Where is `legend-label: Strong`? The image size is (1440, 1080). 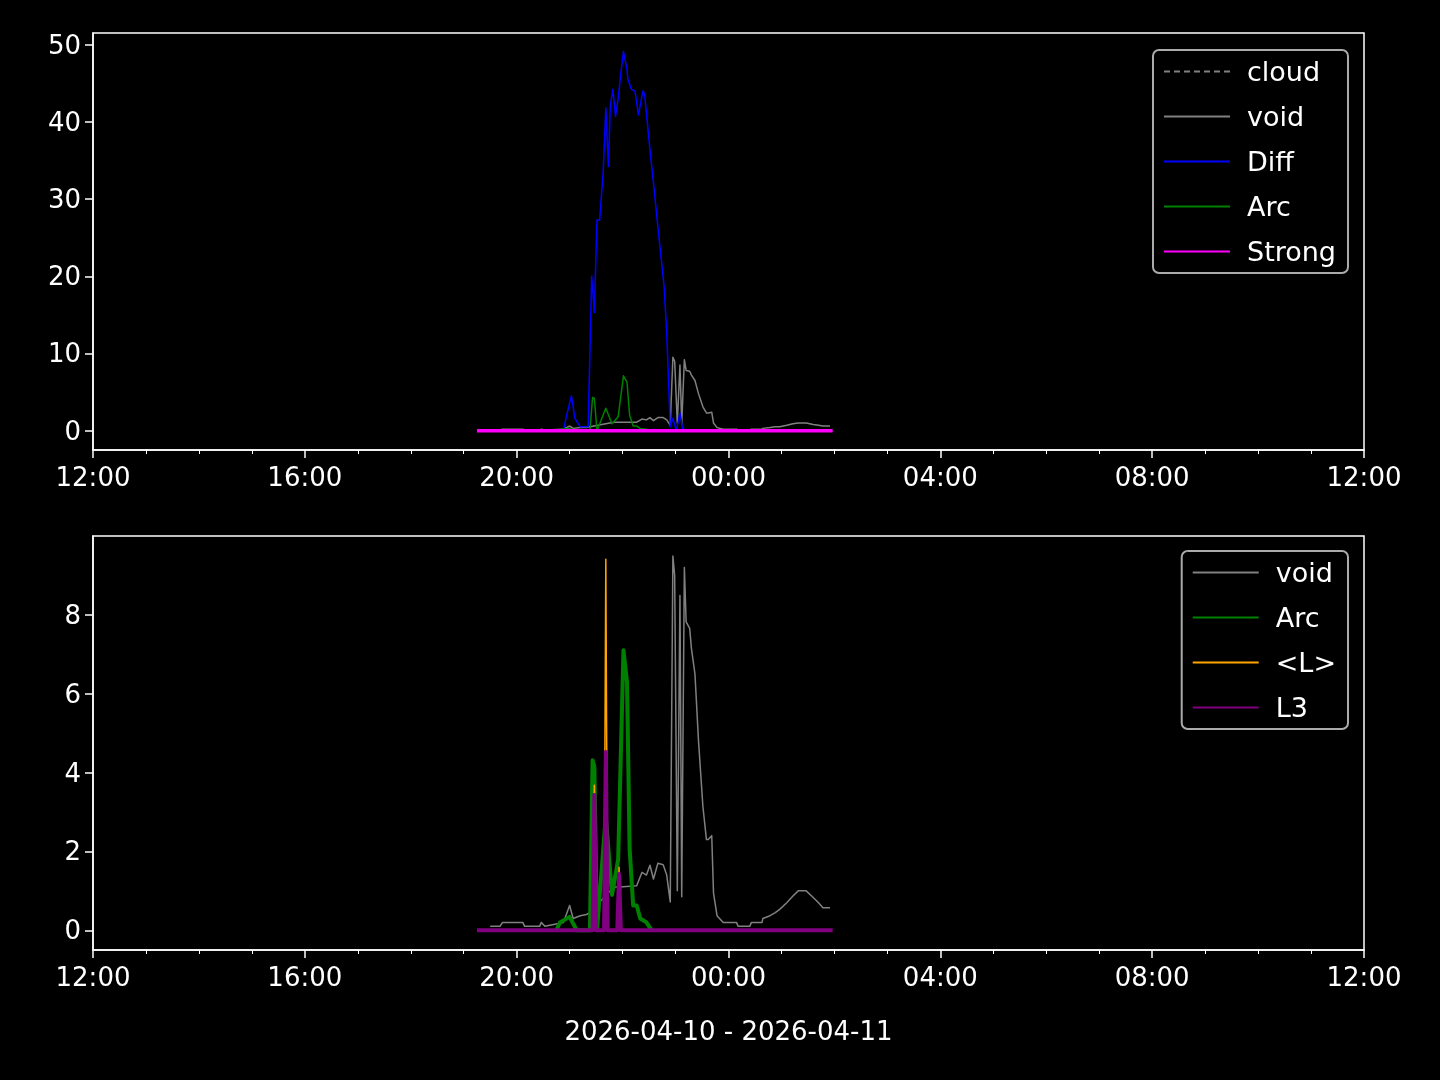
legend-label: Strong is located at coordinates (1292, 251).